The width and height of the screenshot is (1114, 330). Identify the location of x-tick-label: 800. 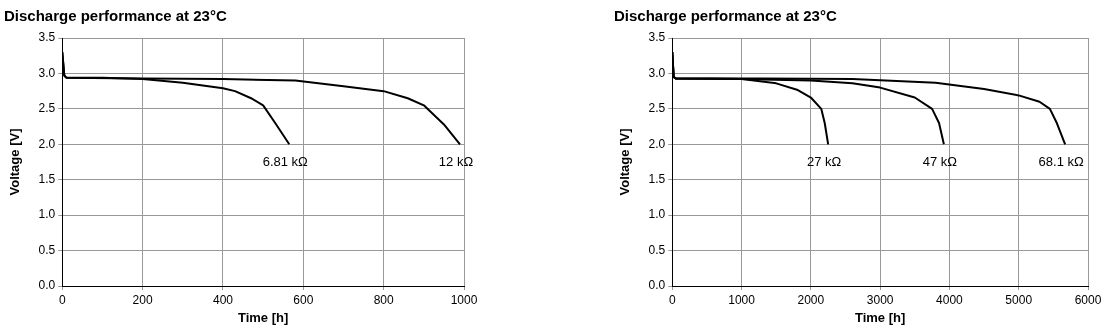
(383, 299).